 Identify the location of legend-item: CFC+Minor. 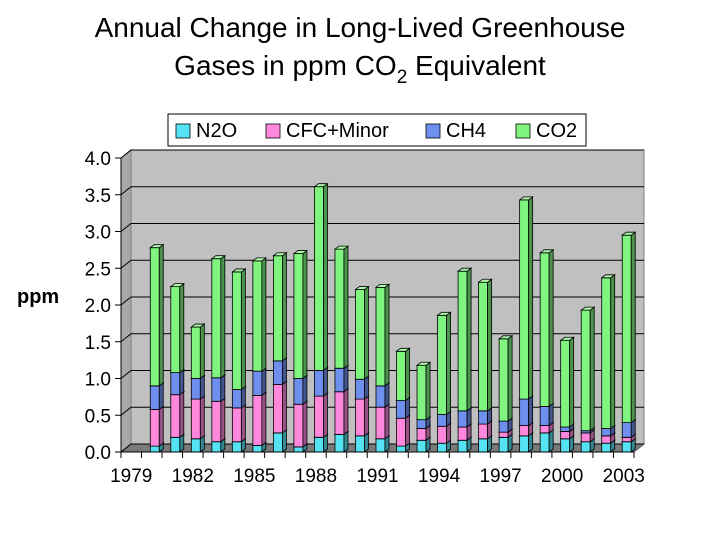
(327, 131).